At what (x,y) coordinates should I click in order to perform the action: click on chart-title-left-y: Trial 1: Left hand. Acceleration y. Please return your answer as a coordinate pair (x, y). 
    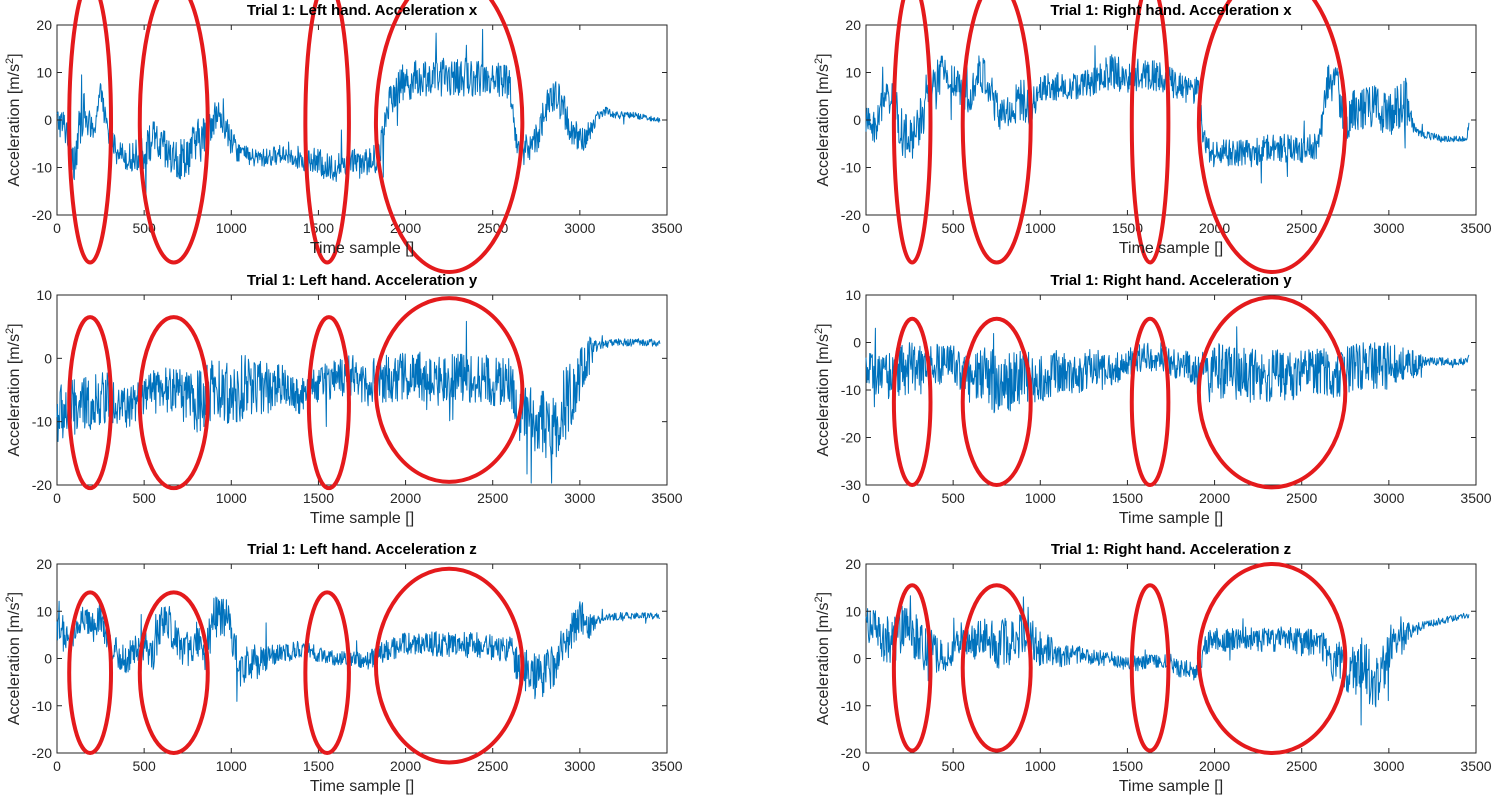
    Looking at the image, I should click on (362, 280).